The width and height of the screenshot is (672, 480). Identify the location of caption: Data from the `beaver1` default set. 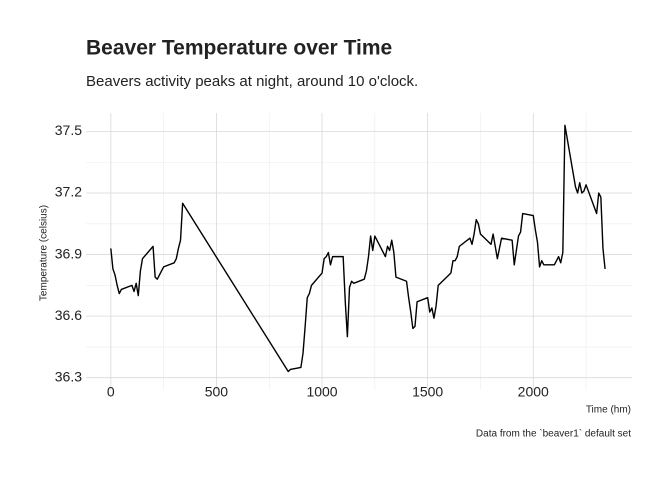
(553, 434).